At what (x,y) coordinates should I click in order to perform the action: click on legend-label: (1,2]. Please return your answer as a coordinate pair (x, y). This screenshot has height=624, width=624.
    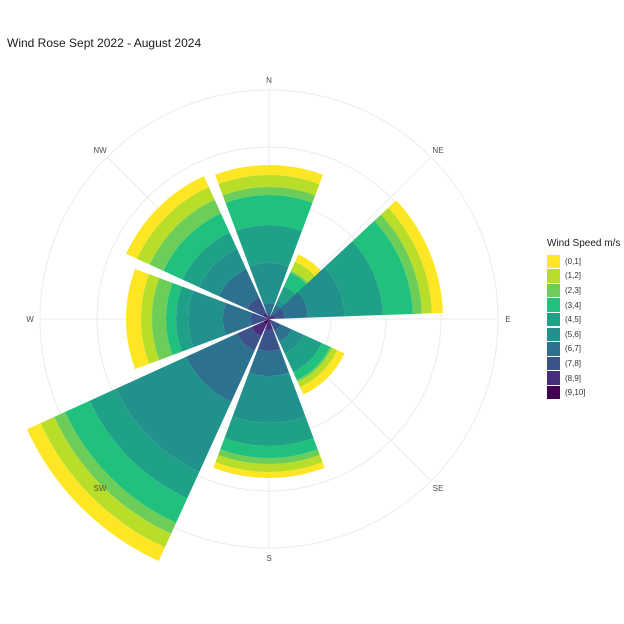
    Looking at the image, I should click on (573, 276).